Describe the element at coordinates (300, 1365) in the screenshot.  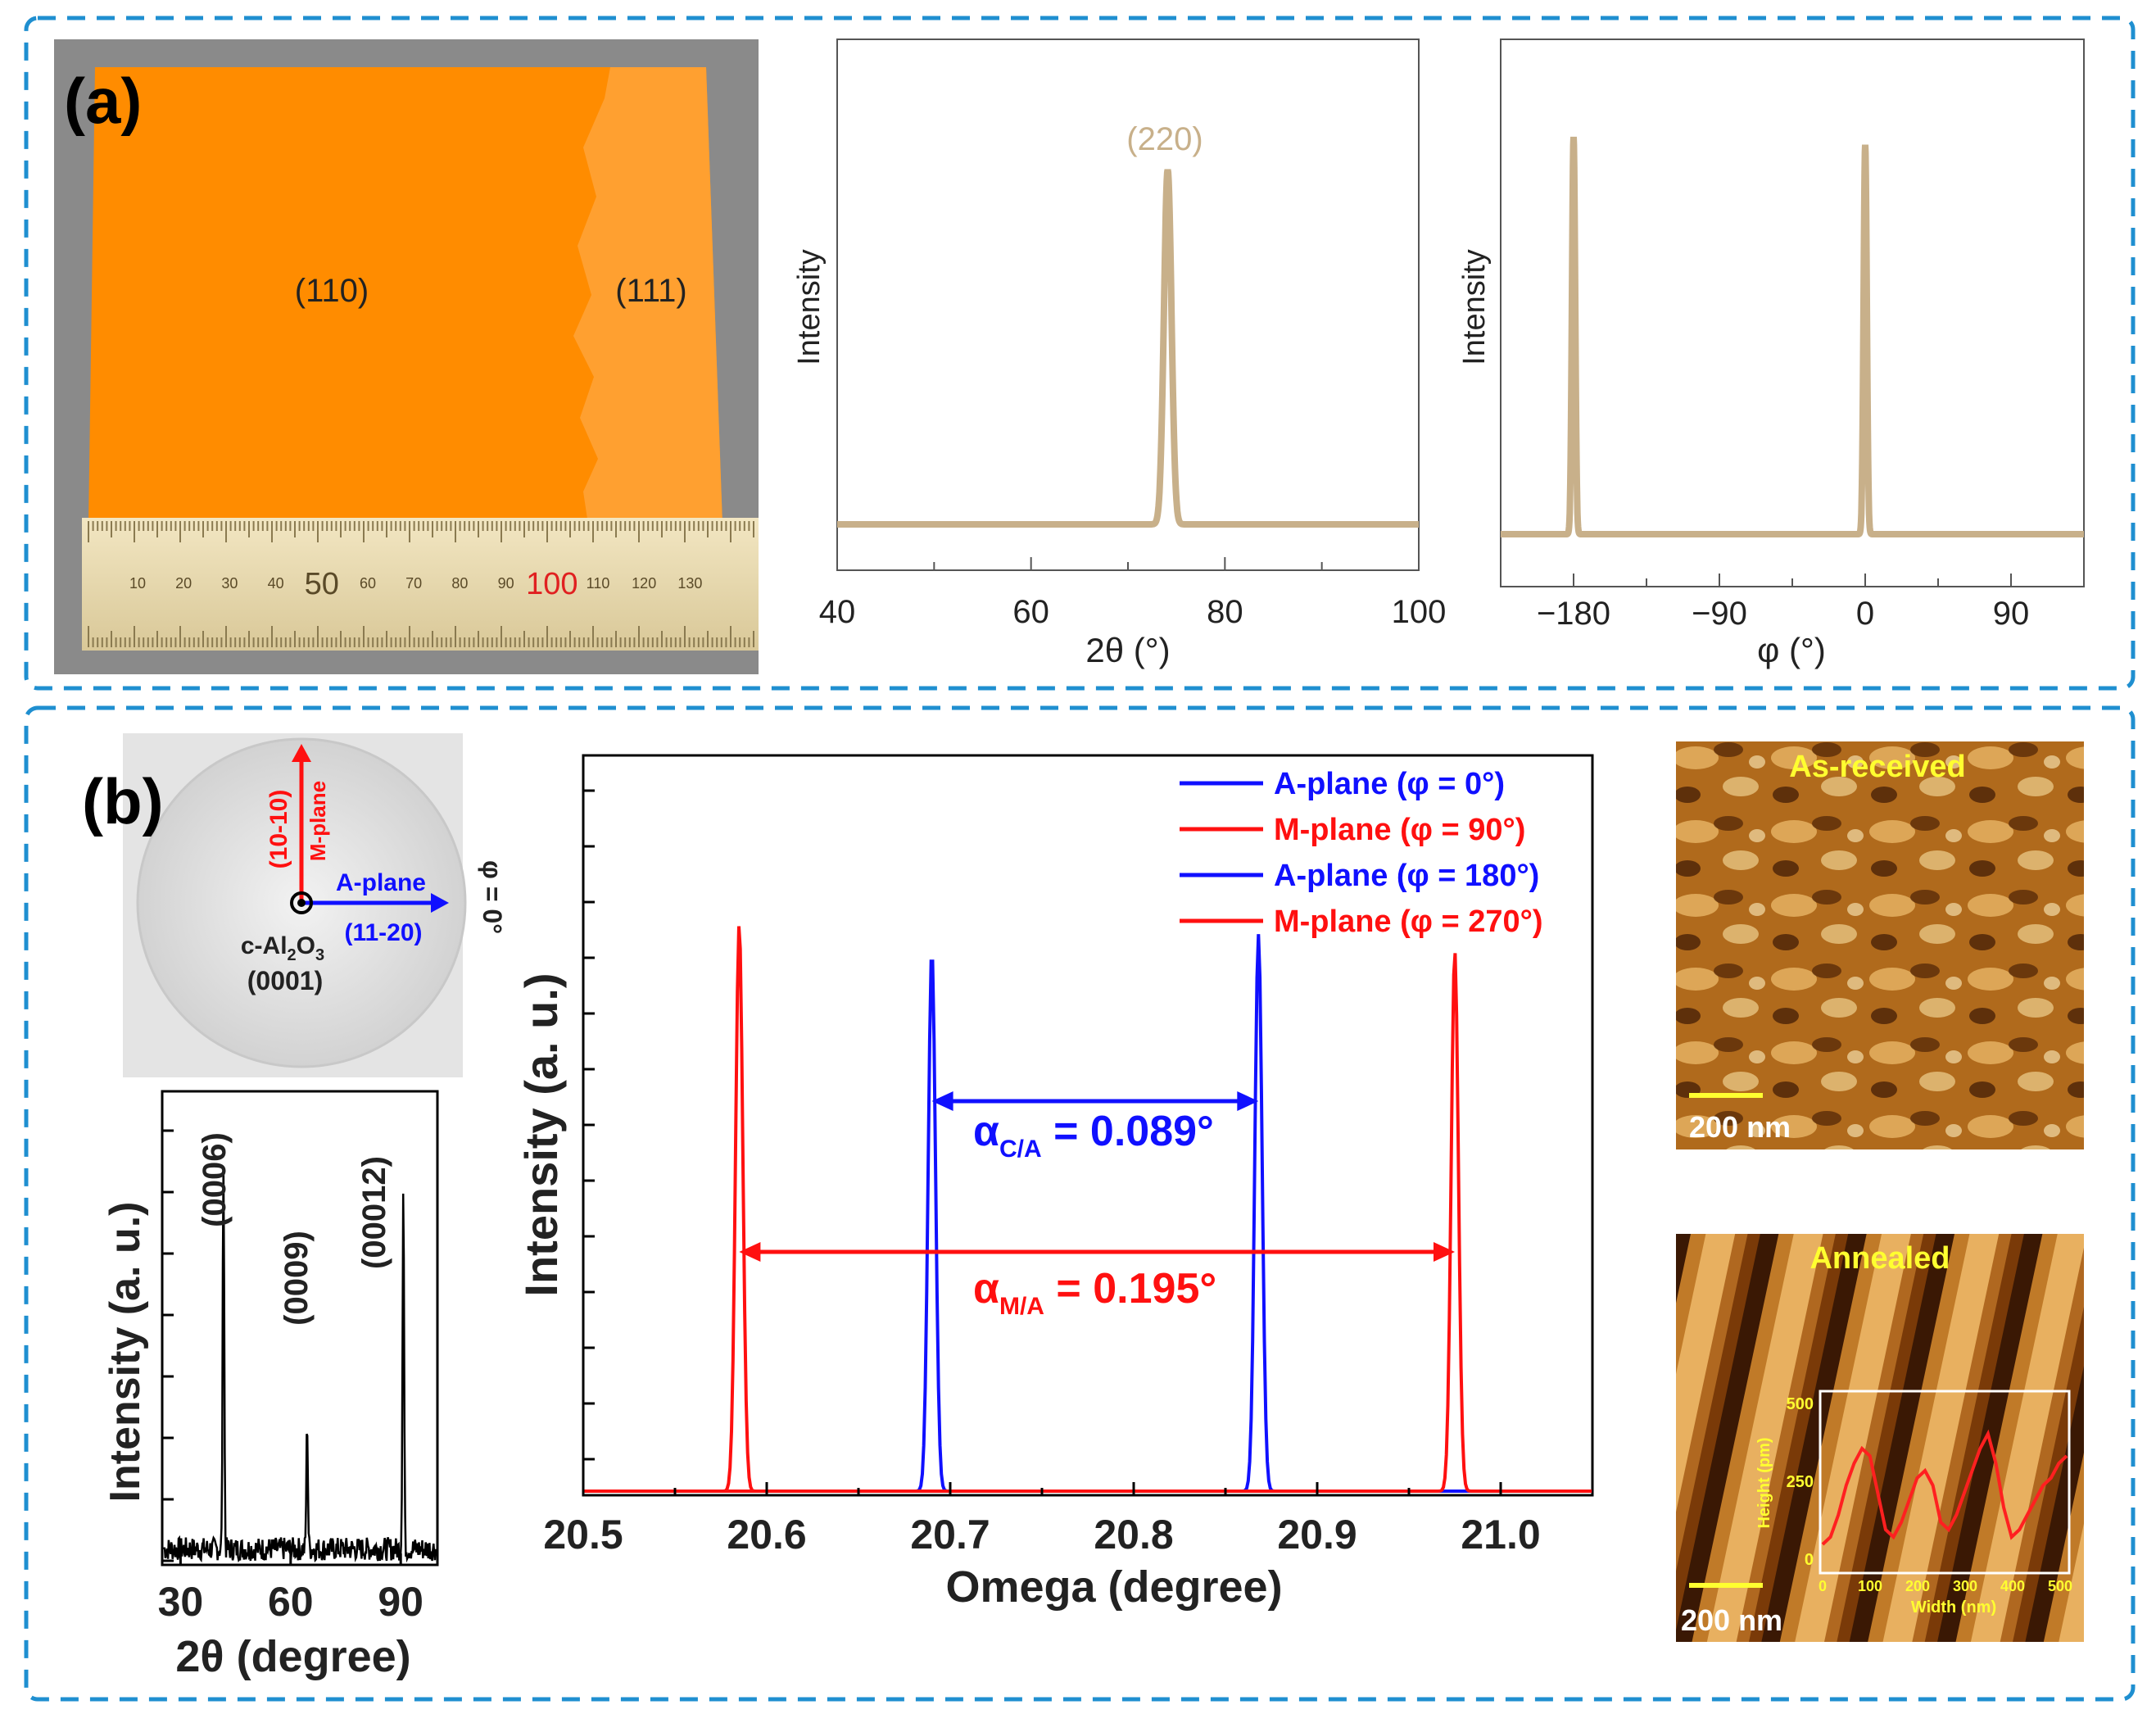
I see `c3-series-line` at that location.